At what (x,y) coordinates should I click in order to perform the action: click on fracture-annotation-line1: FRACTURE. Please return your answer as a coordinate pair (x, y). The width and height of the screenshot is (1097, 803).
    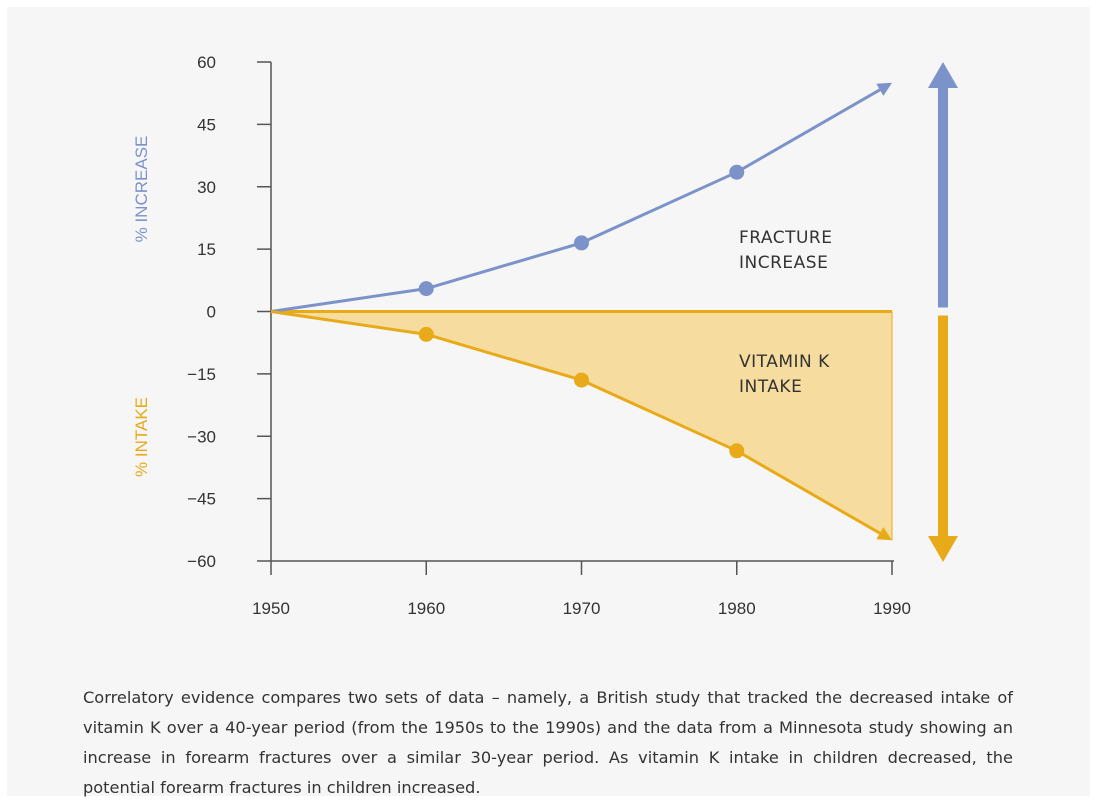
    Looking at the image, I should click on (785, 238).